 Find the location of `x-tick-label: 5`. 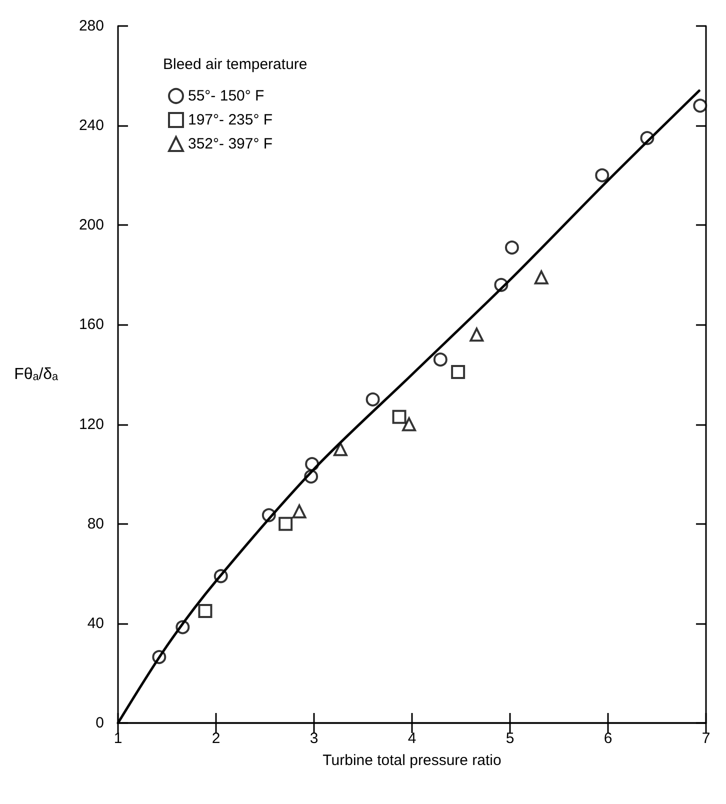

x-tick-label: 5 is located at coordinates (510, 738).